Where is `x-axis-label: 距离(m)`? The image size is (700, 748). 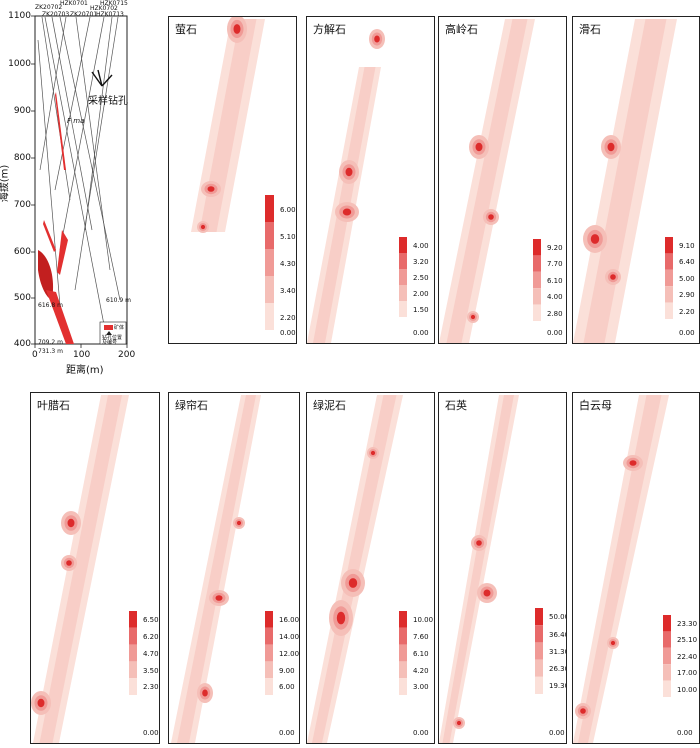
x-axis-label: 距离(m) is located at coordinates (85, 370).